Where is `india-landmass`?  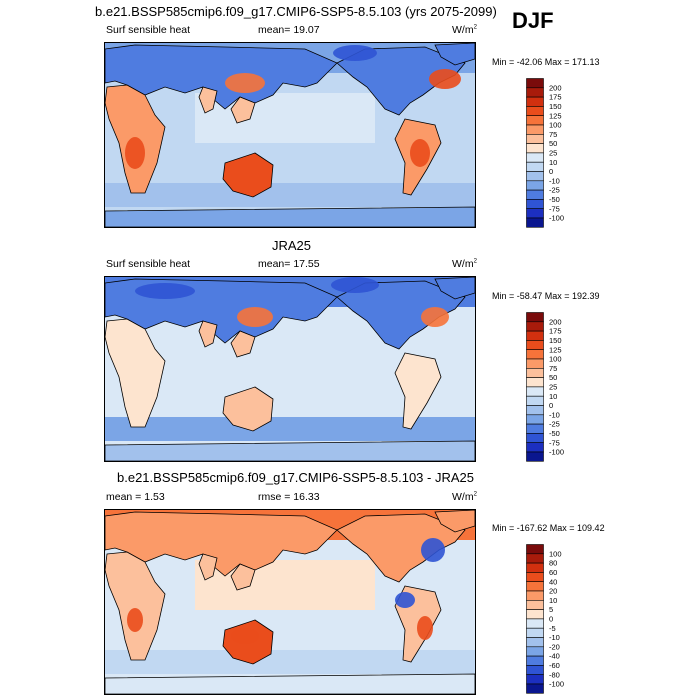 india-landmass is located at coordinates (208, 334).